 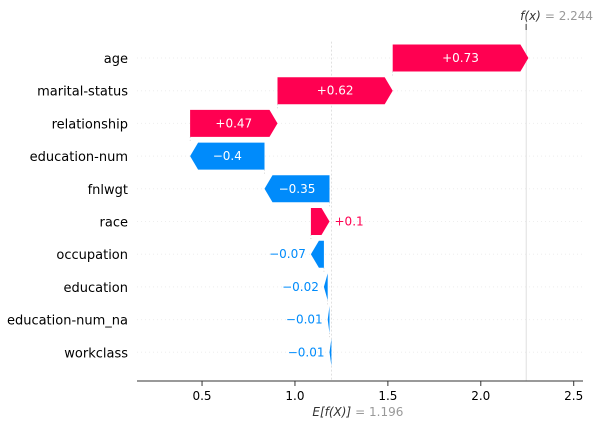 What do you see at coordinates (95, 288) in the screenshot?
I see `feature-label: education` at bounding box center [95, 288].